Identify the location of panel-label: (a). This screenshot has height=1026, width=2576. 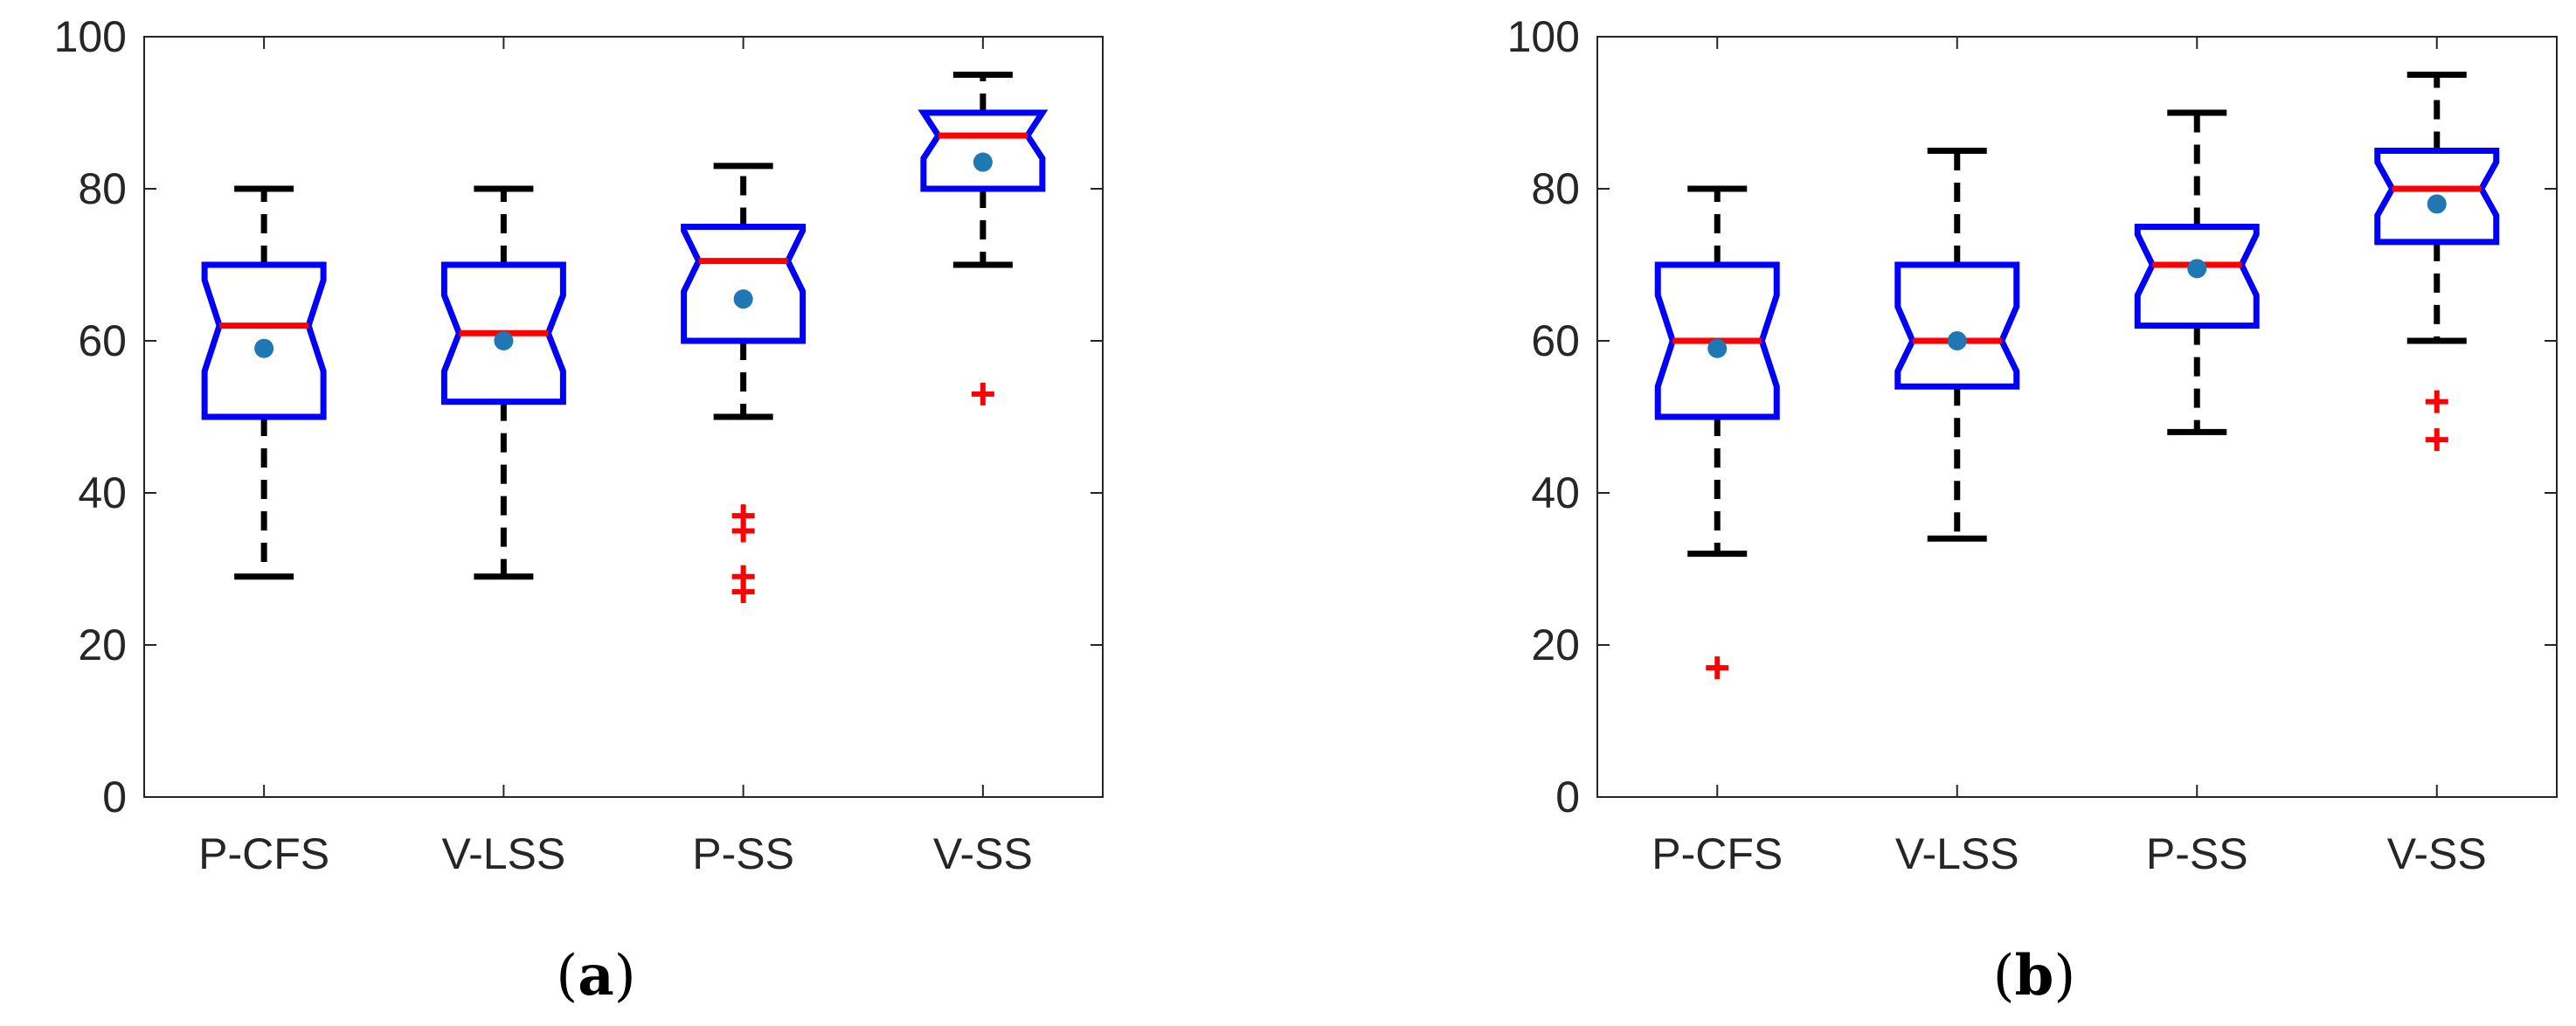
(595, 976).